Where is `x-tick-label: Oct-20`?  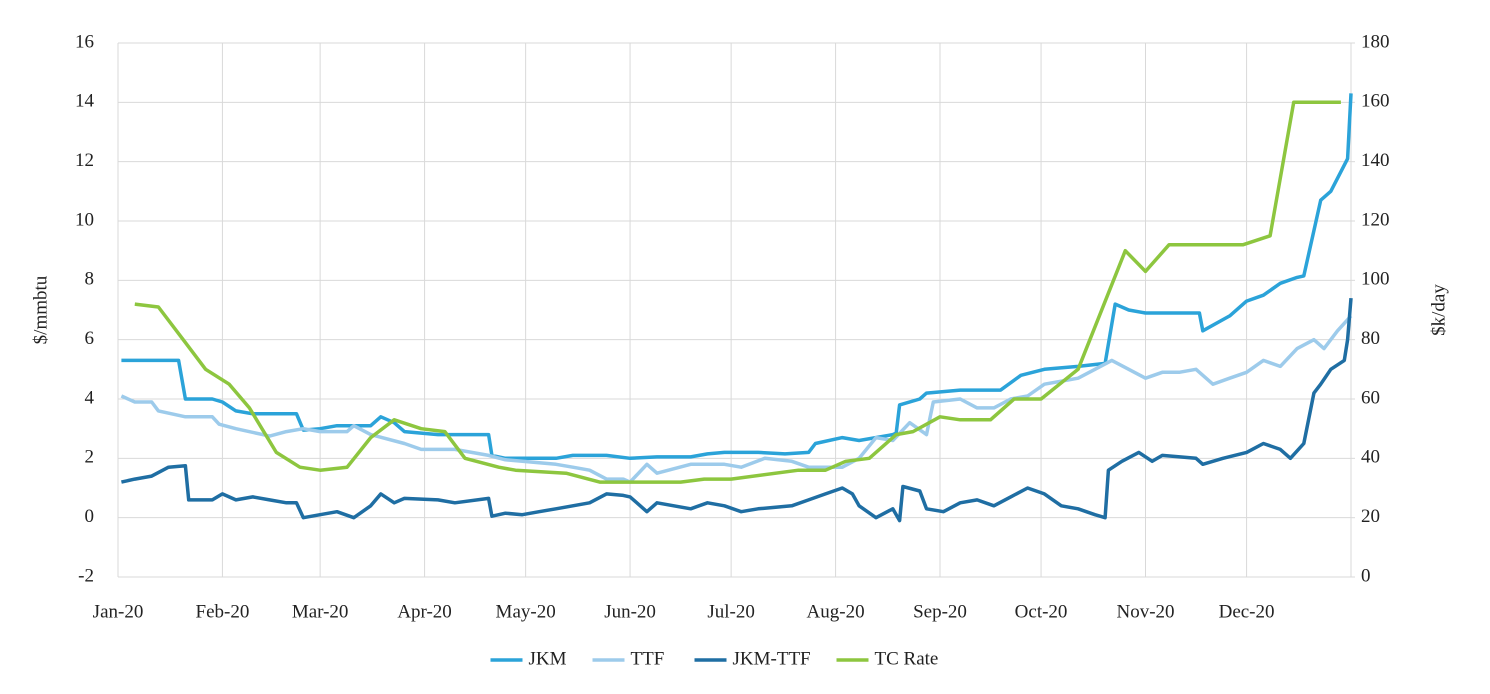 x-tick-label: Oct-20 is located at coordinates (1041, 611).